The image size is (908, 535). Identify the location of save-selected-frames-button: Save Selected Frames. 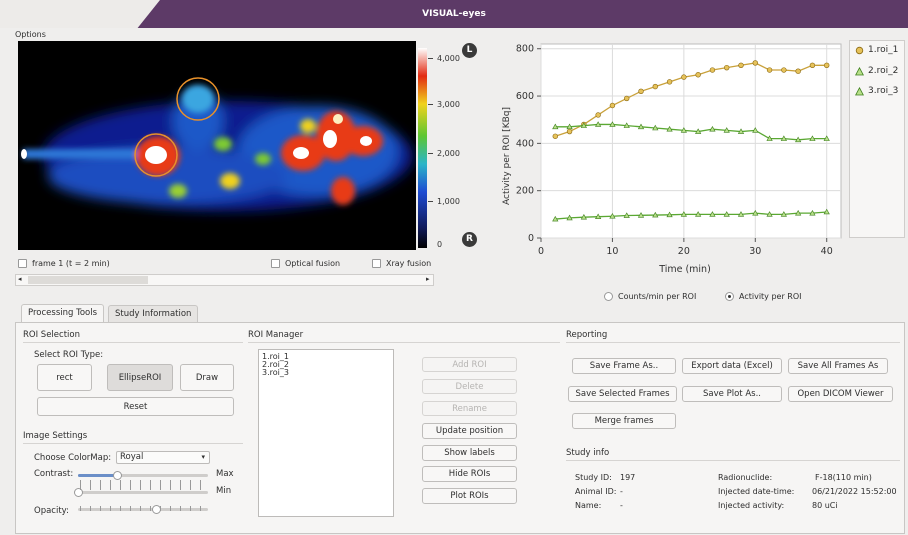
(622, 394).